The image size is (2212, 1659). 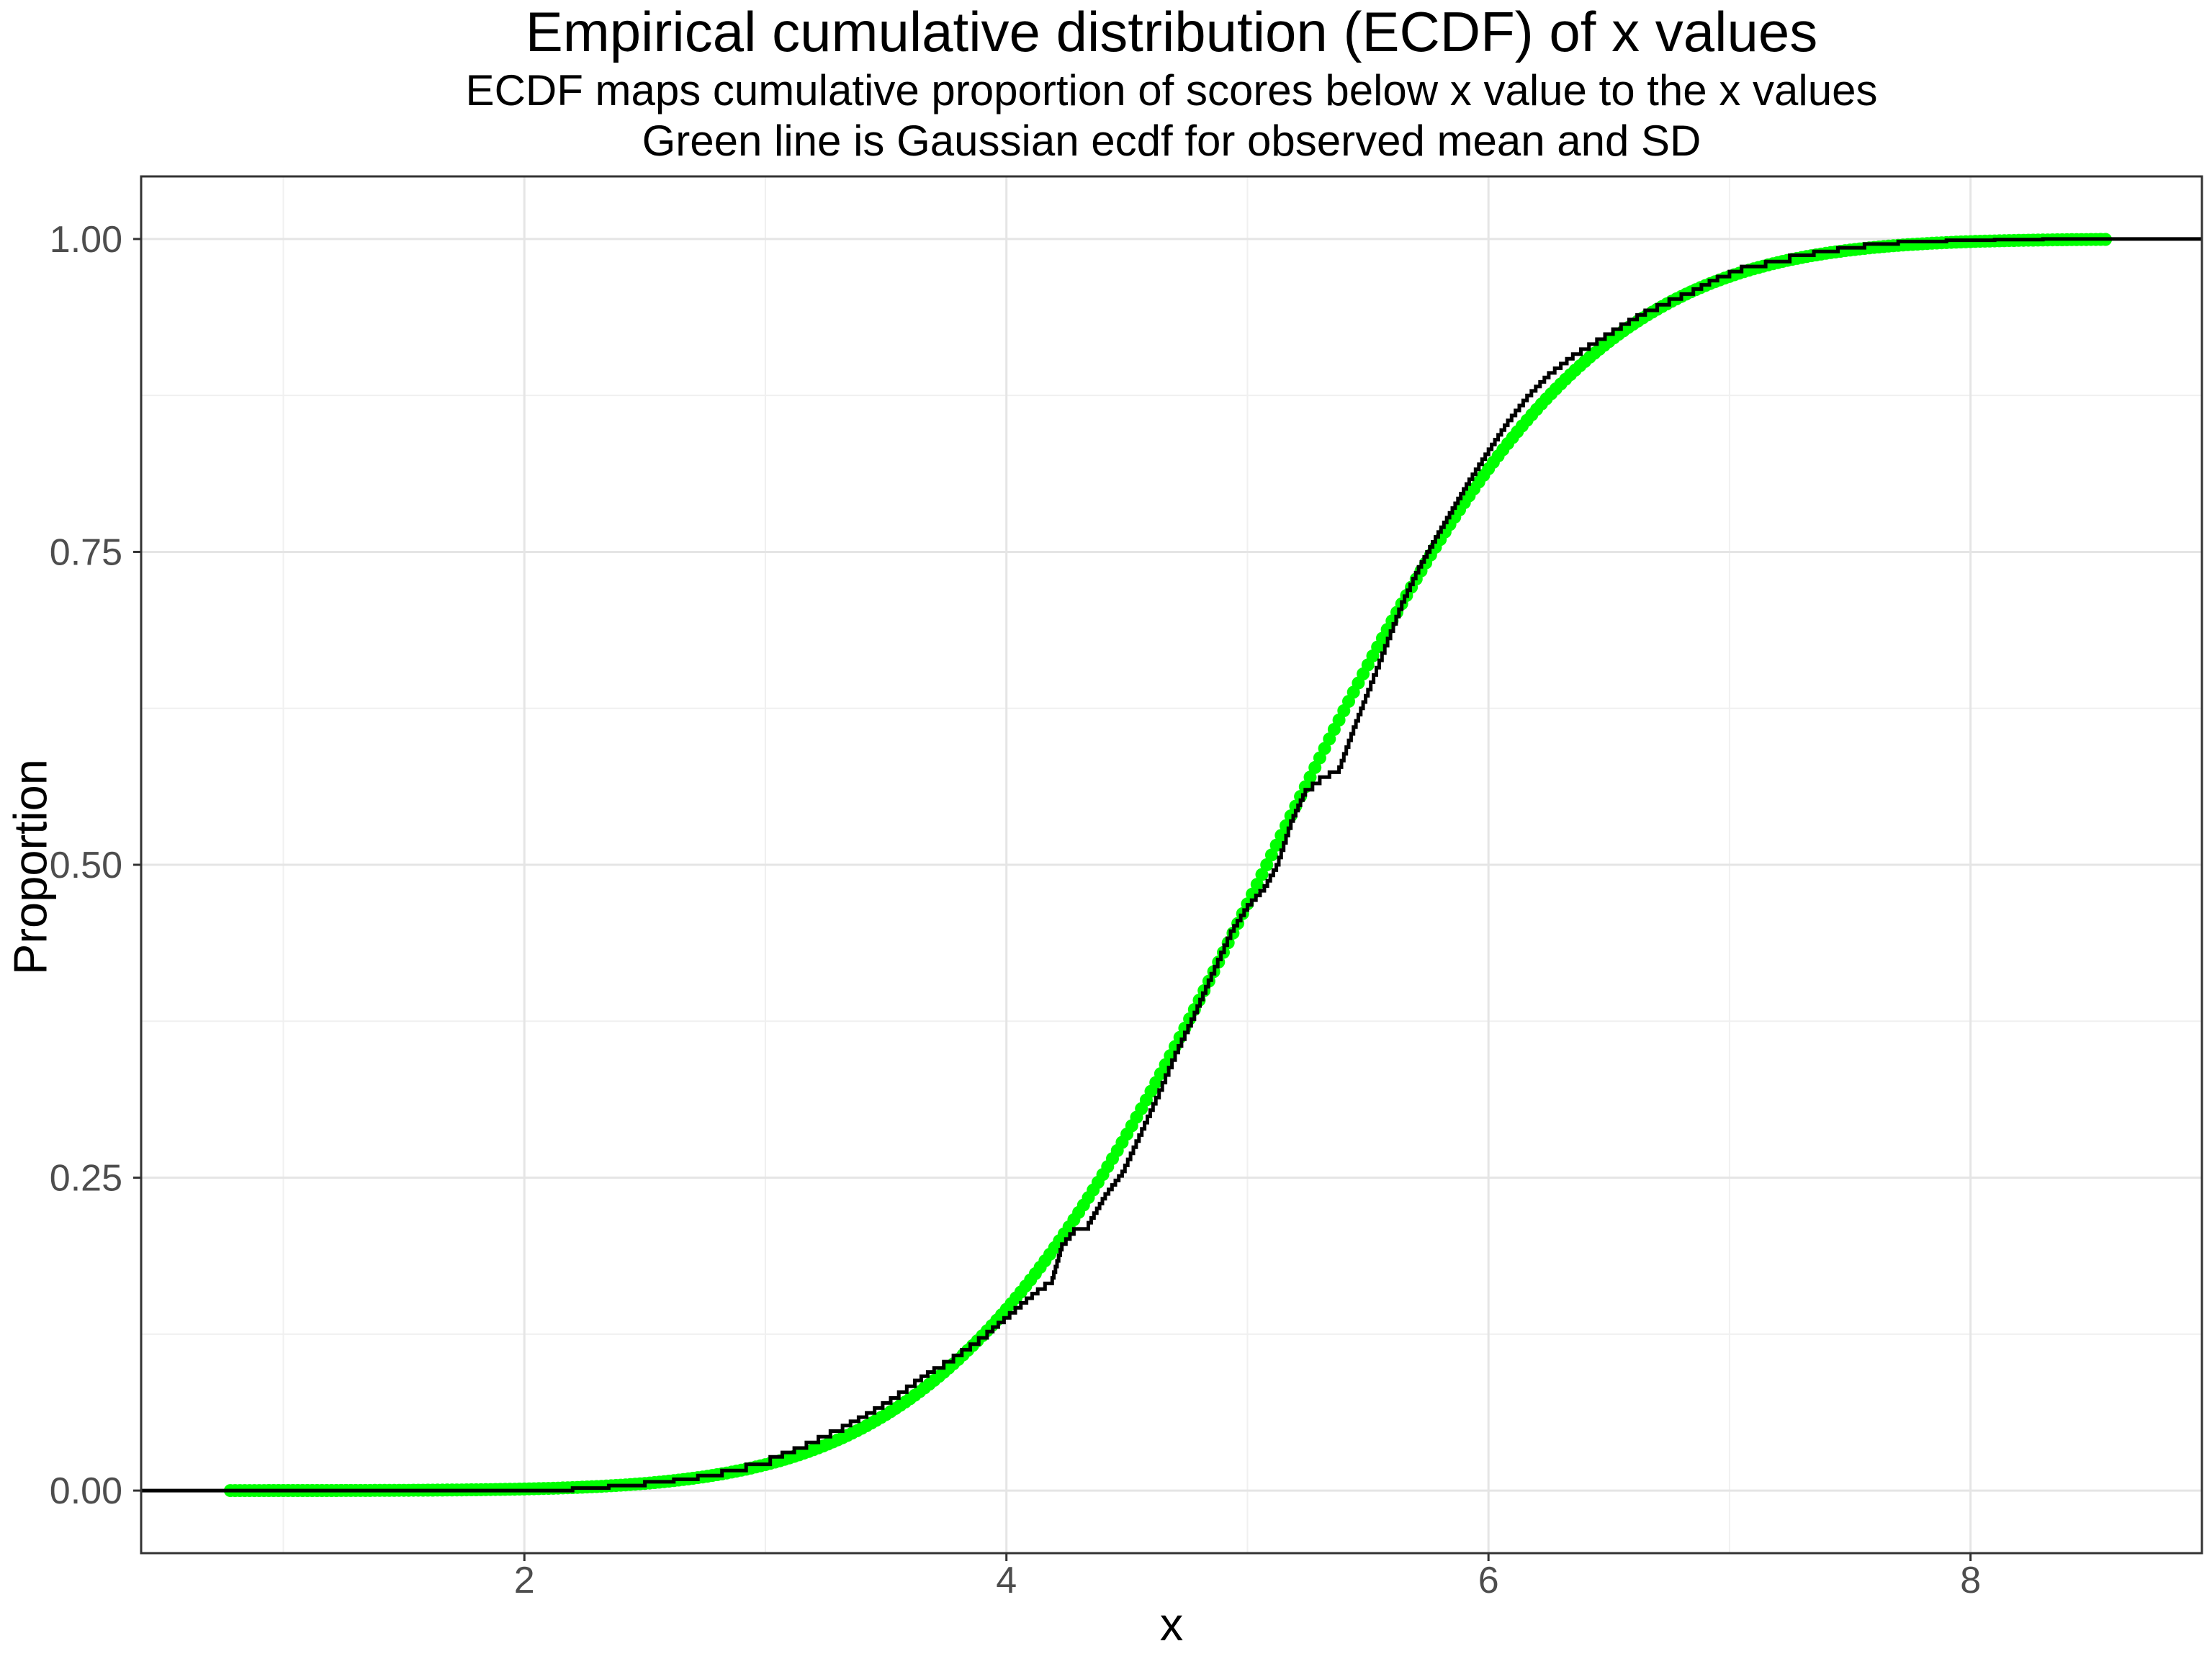 What do you see at coordinates (1489, 1580) in the screenshot?
I see `x-tick-label: 6` at bounding box center [1489, 1580].